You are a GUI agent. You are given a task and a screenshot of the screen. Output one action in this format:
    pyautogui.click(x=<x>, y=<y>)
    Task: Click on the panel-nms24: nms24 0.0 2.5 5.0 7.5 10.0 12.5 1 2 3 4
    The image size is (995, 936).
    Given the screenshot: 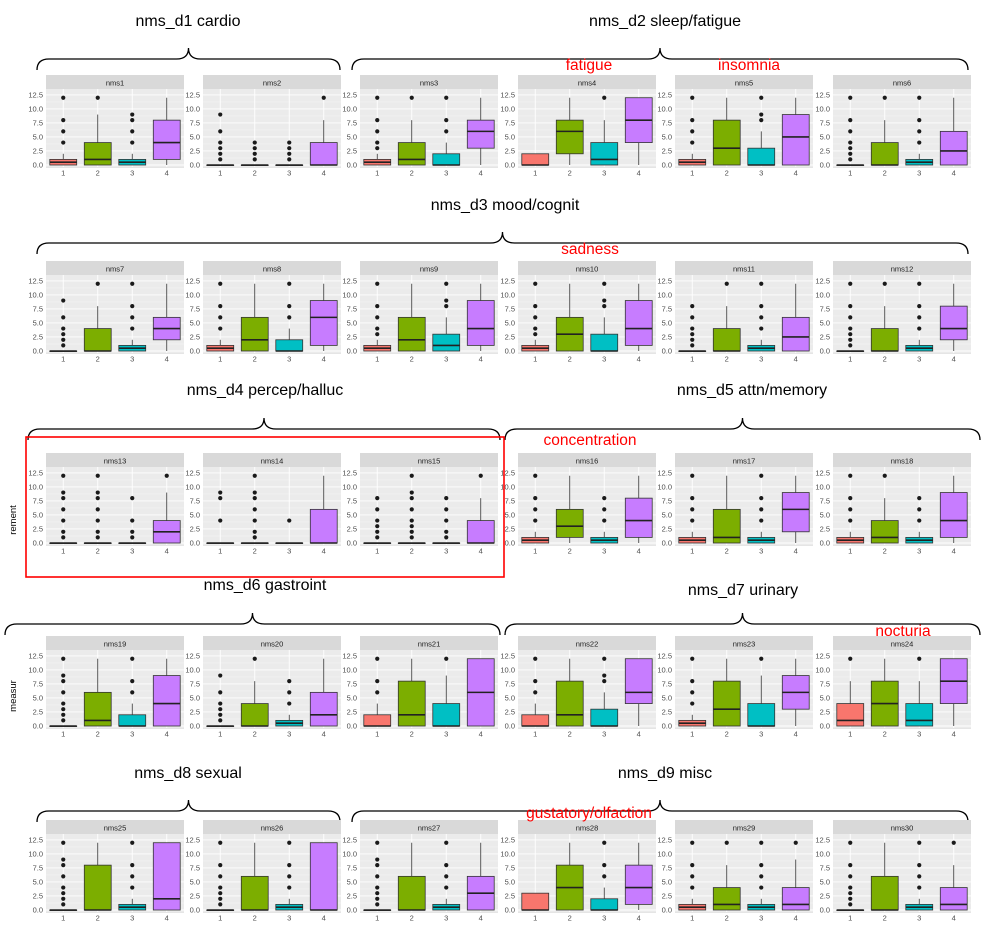 What is the action you would take?
    pyautogui.click(x=893, y=687)
    